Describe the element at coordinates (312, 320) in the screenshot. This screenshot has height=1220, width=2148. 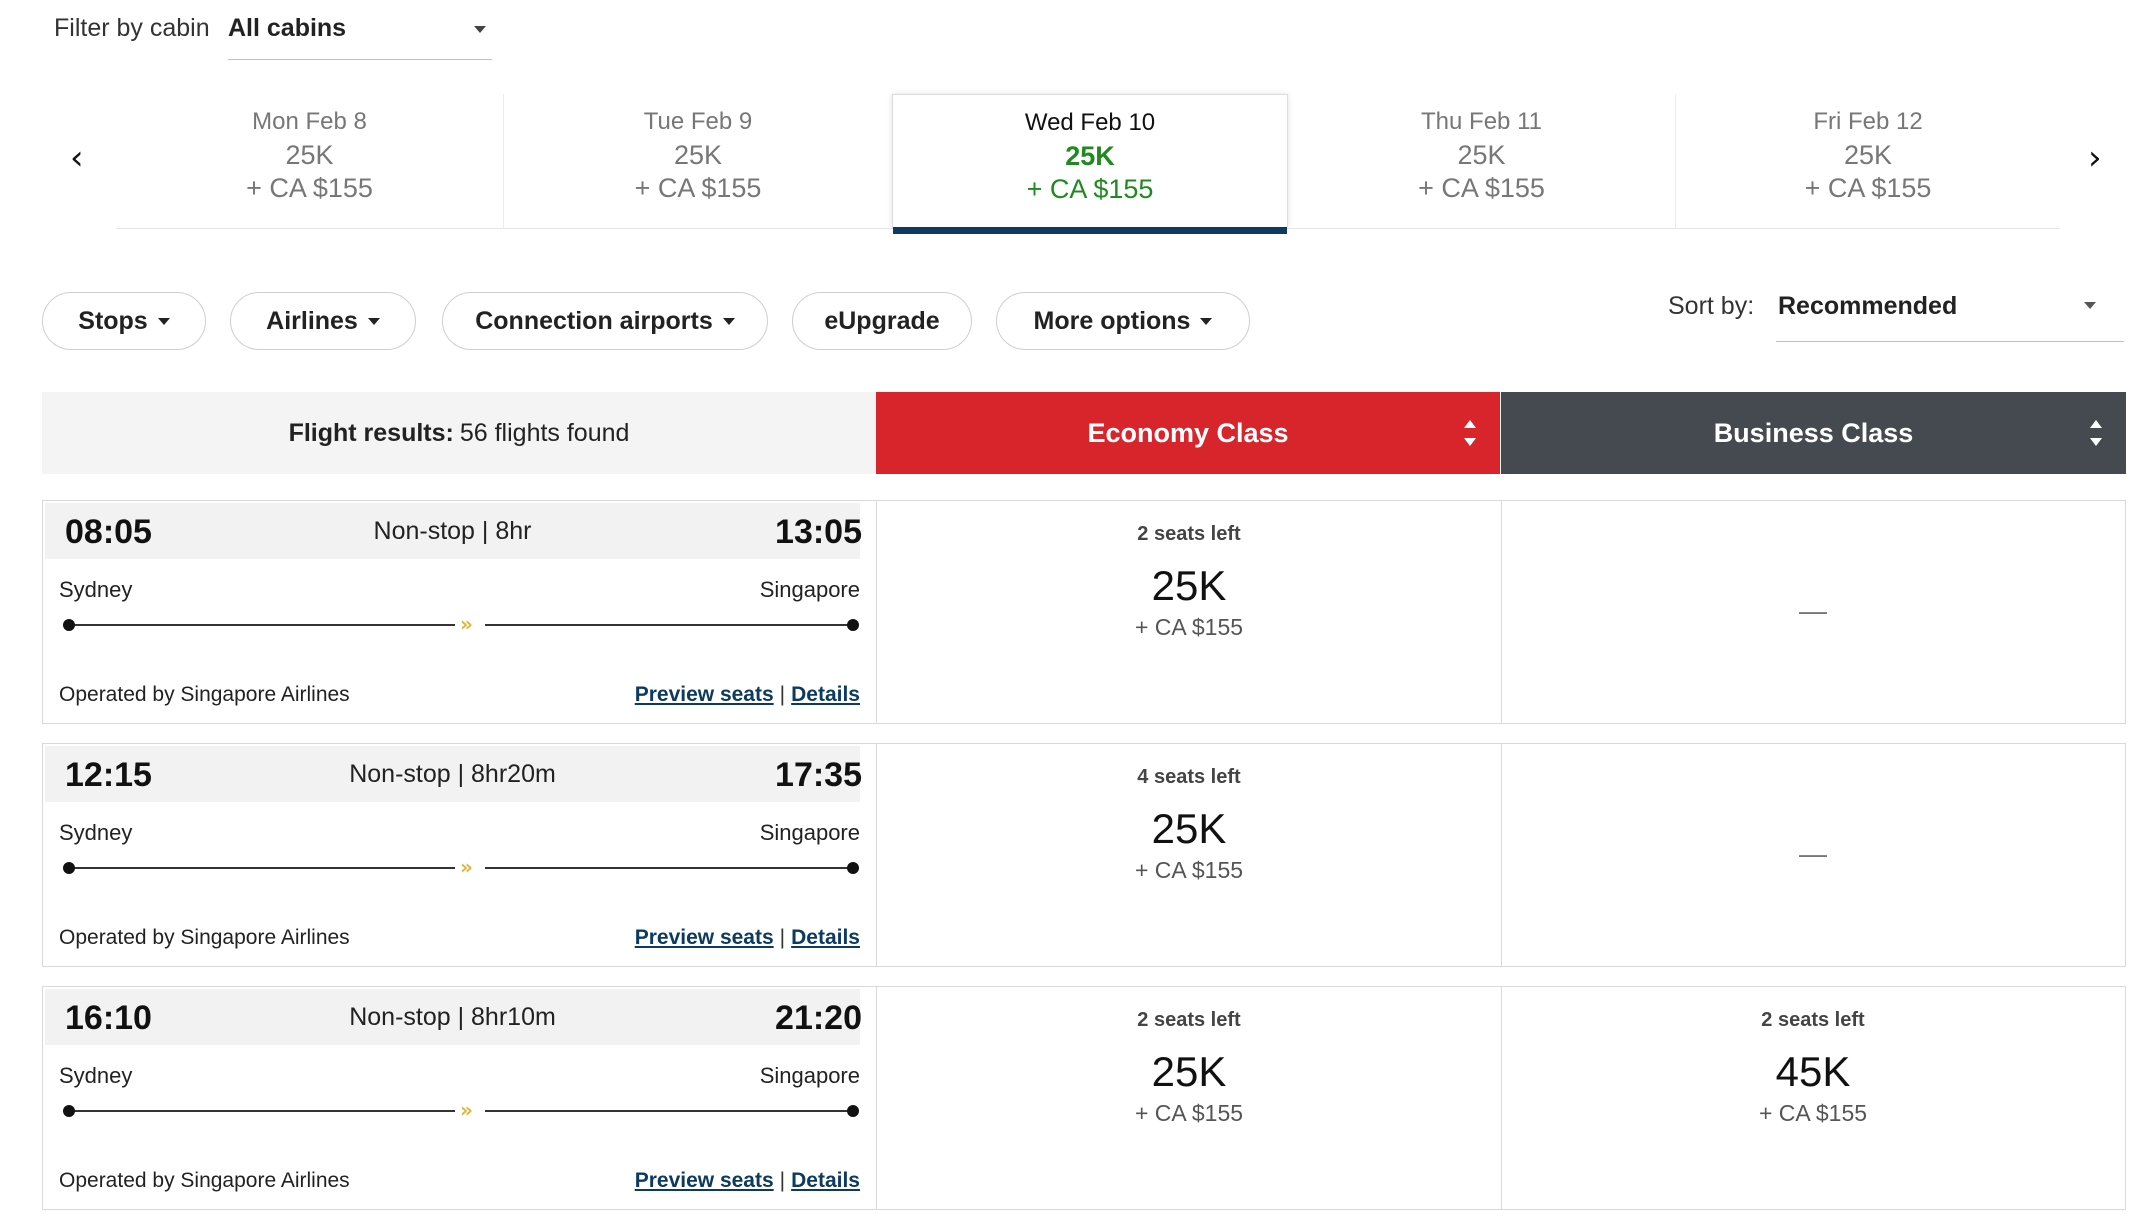
I see `airlines-label: Airlines` at that location.